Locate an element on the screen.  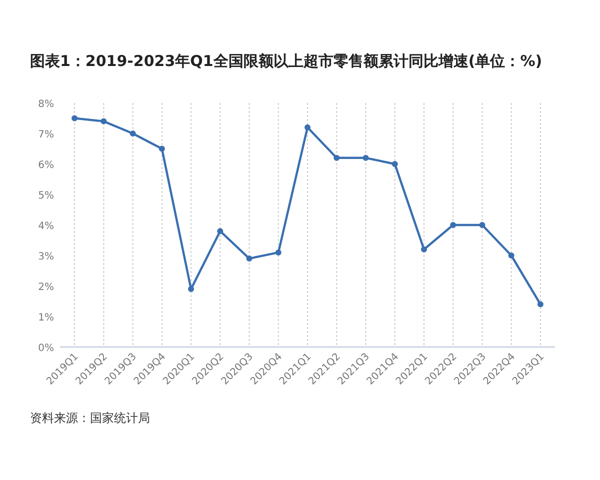
y-tick-label: 6% is located at coordinates (46, 165).